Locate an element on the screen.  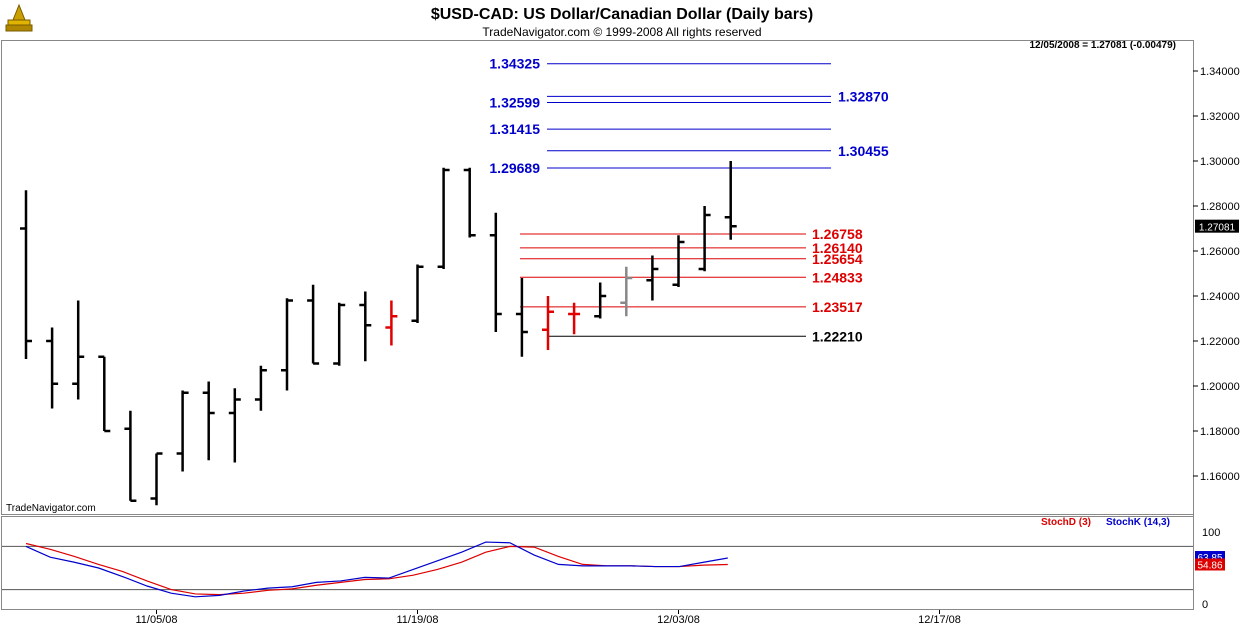
level-label: 1.24833 is located at coordinates (837, 277).